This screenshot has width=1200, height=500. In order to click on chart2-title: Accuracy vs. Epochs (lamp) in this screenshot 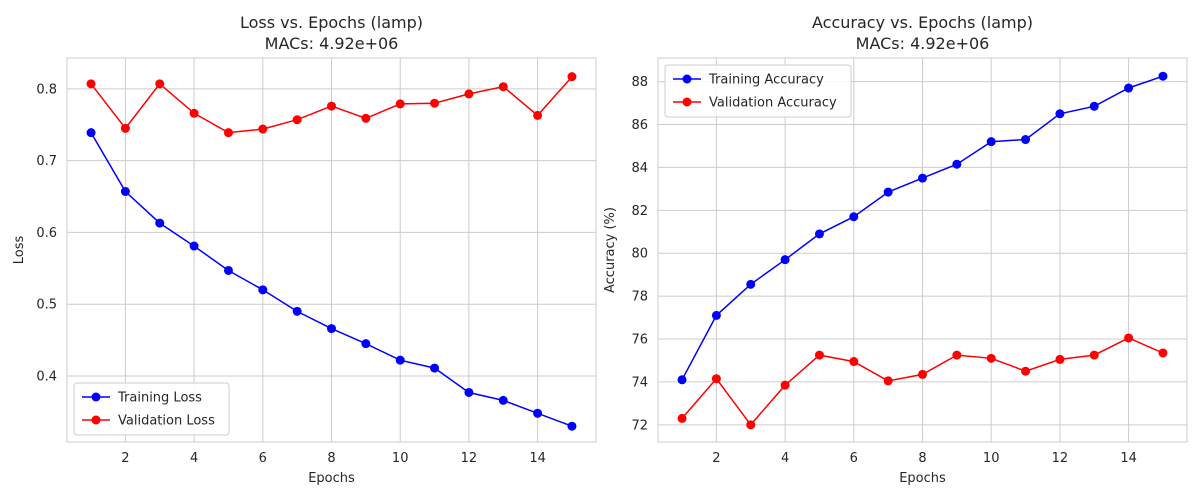, I will do `click(922, 22)`.